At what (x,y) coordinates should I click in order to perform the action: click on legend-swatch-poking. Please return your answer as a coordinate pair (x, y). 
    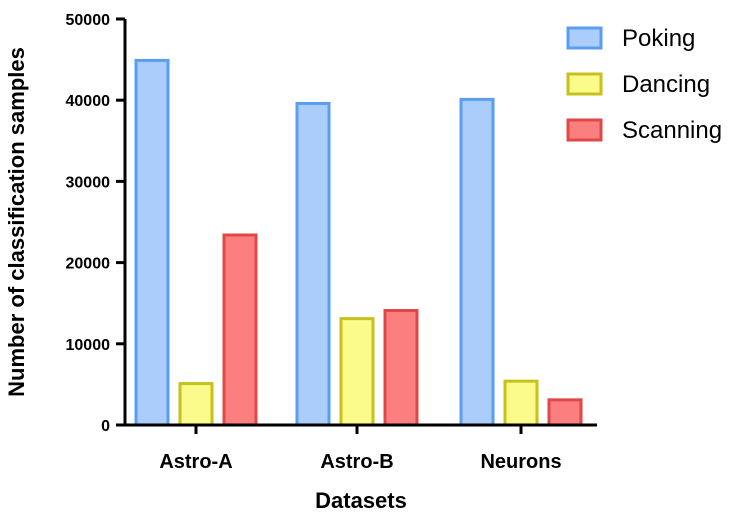
    Looking at the image, I should click on (584, 38).